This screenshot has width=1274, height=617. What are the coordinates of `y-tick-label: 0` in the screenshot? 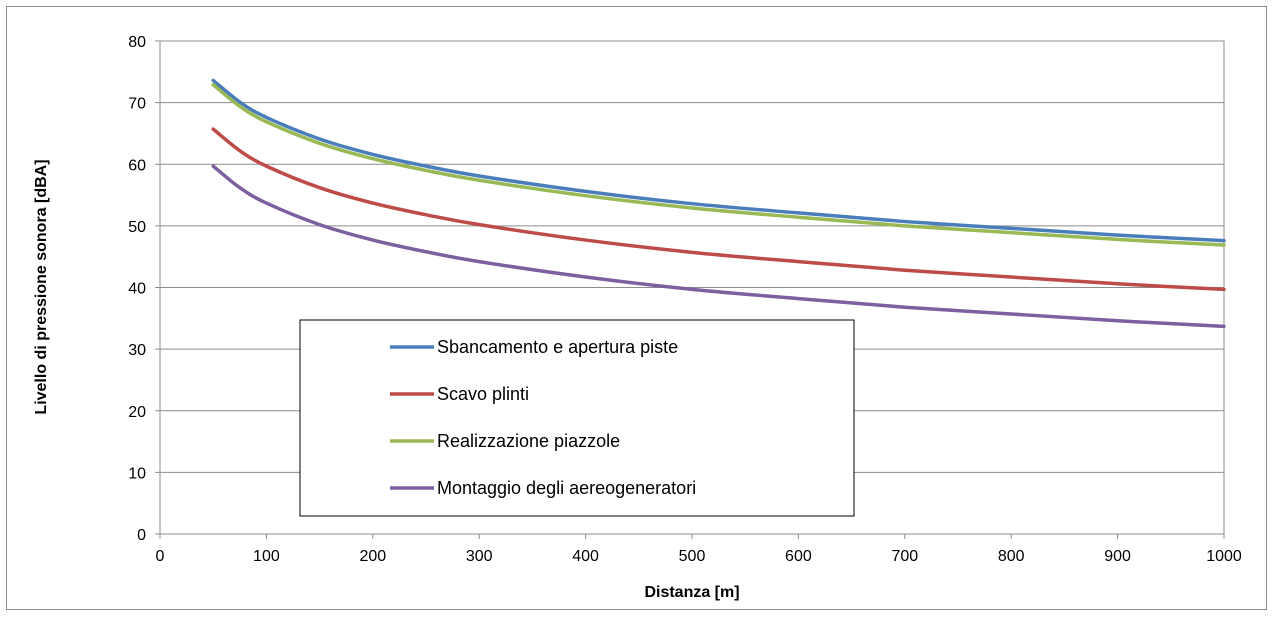 It's located at (141, 535).